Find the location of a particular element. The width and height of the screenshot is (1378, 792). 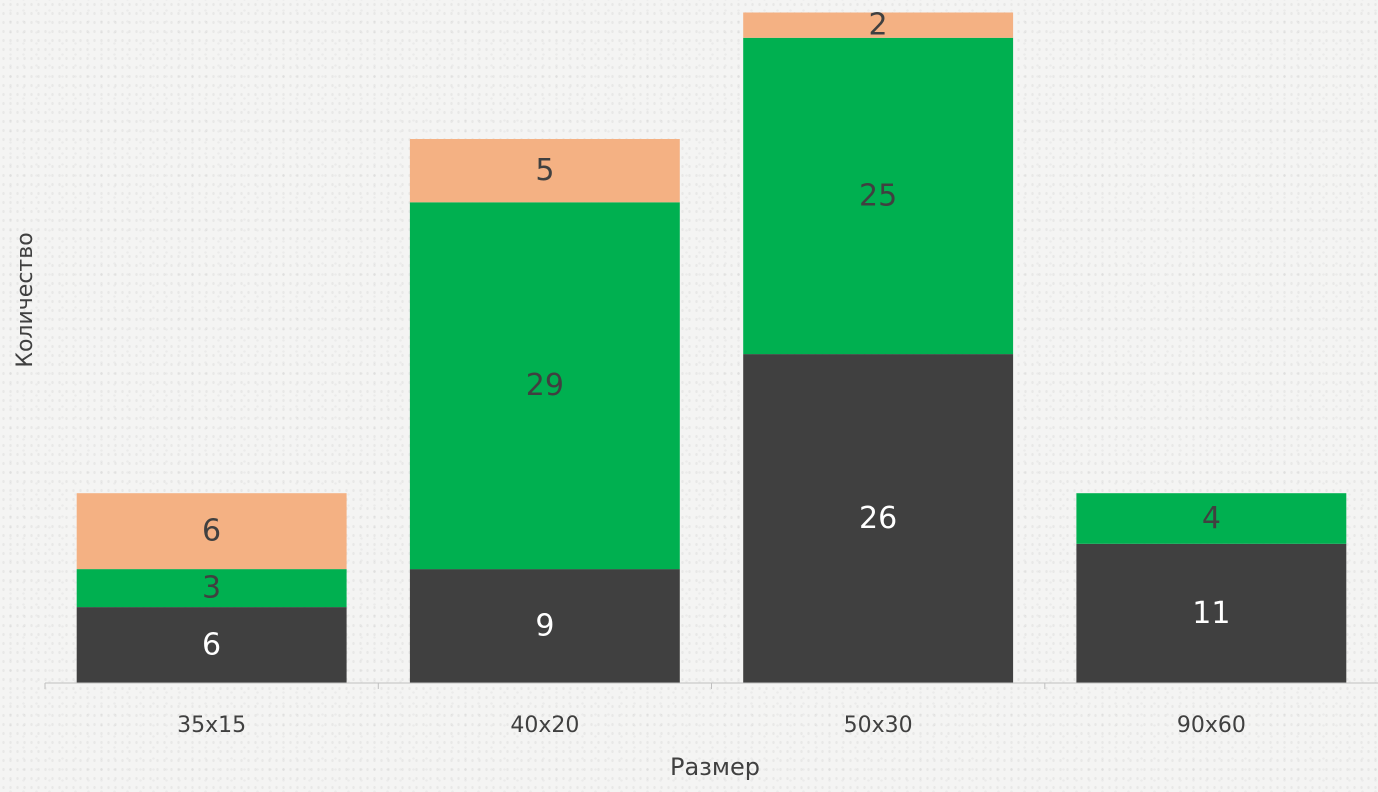

bar-segment-50x30-s3 is located at coordinates (878, 25).